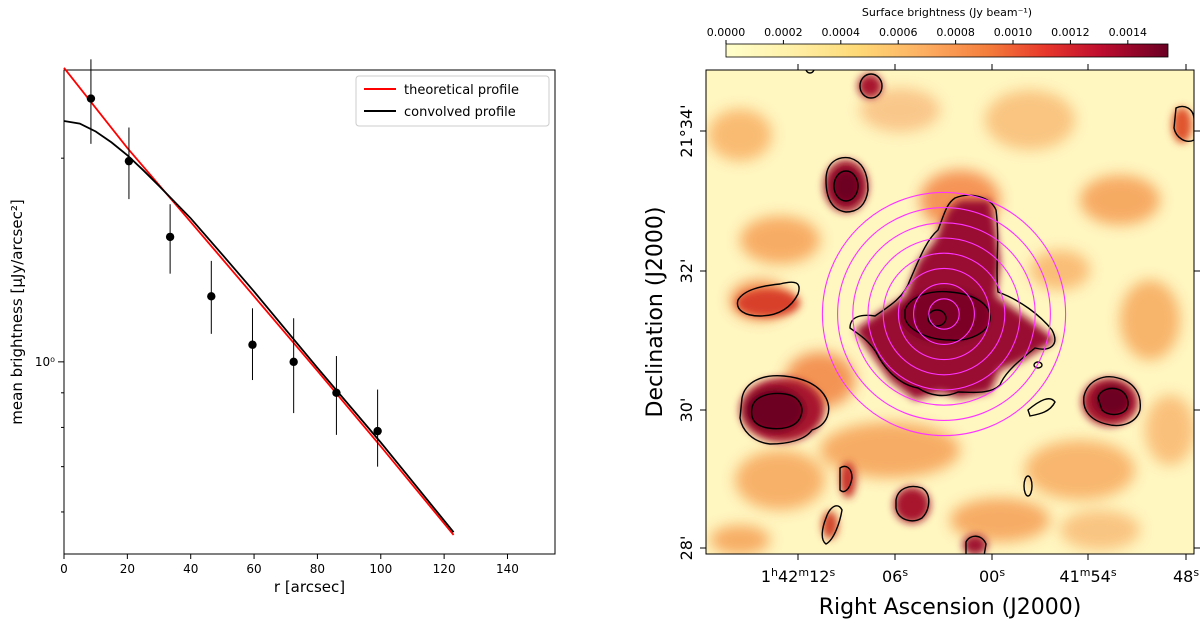 The width and height of the screenshot is (1200, 624). I want to click on dec-tick-label: 28', so click(686, 548).